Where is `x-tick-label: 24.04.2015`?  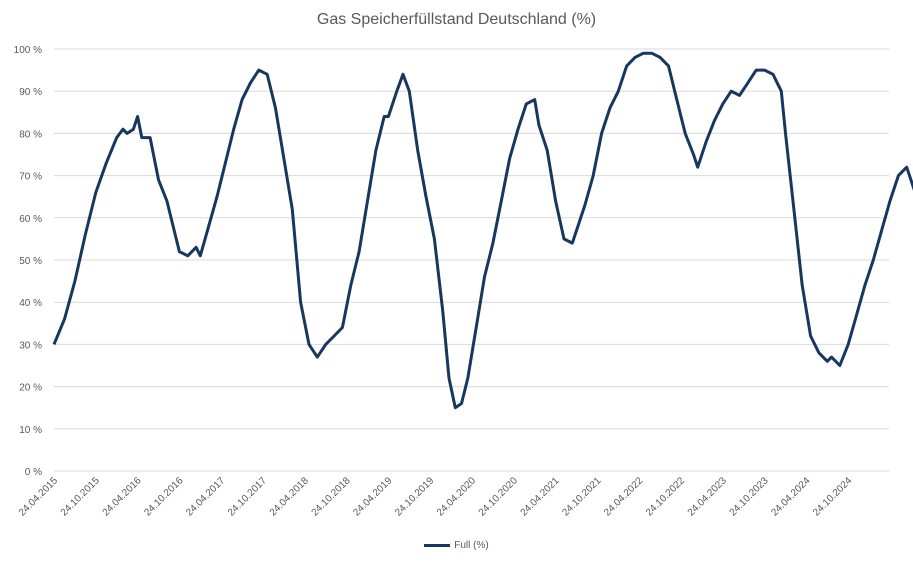
x-tick-label: 24.04.2015 is located at coordinates (38, 496).